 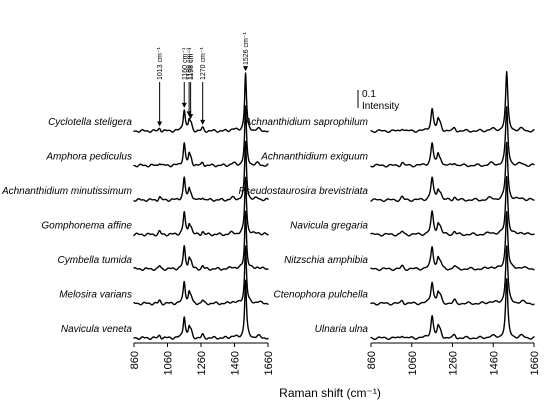 What do you see at coordinates (160, 63) in the screenshot?
I see `peak-label: 1013 cm⁻¹` at bounding box center [160, 63].